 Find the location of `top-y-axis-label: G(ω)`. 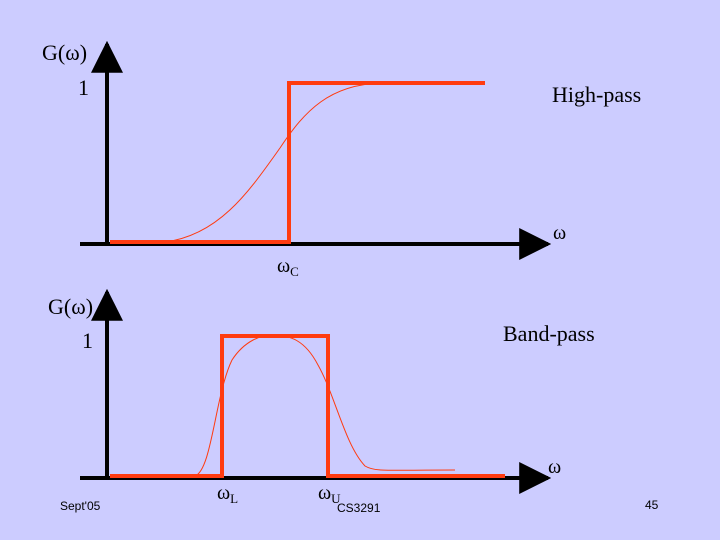

top-y-axis-label: G(ω) is located at coordinates (65, 52).